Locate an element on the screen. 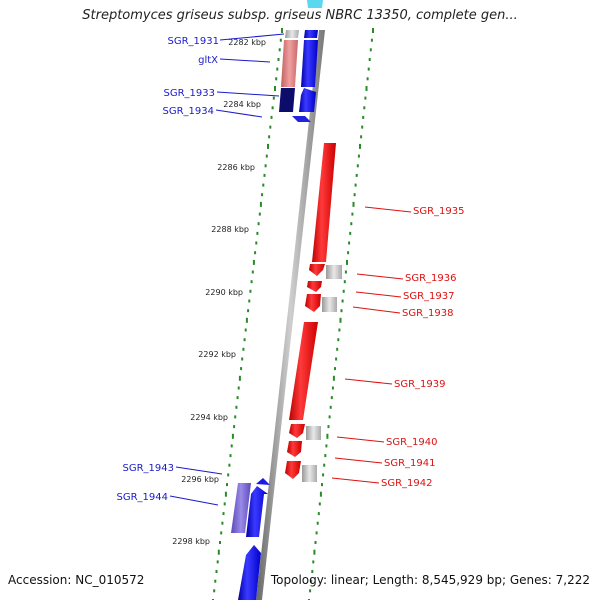 The image size is (600, 600). kbp-label: 2286 kbp is located at coordinates (236, 167).